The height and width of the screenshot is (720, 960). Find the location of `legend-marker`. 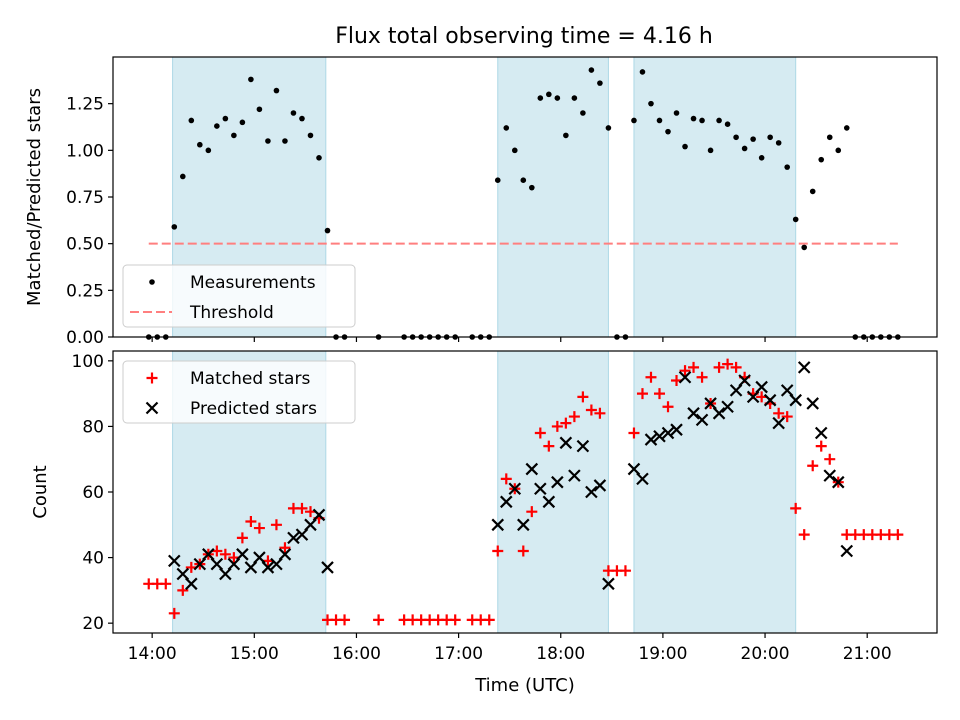

legend-marker is located at coordinates (152, 378).